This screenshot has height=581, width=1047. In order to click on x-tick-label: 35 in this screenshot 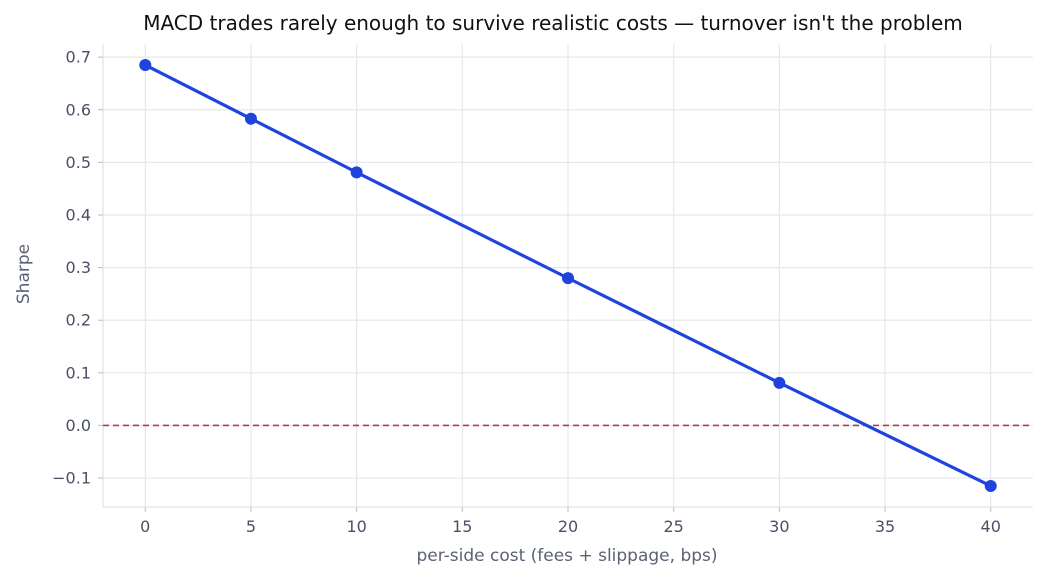, I will do `click(885, 526)`.